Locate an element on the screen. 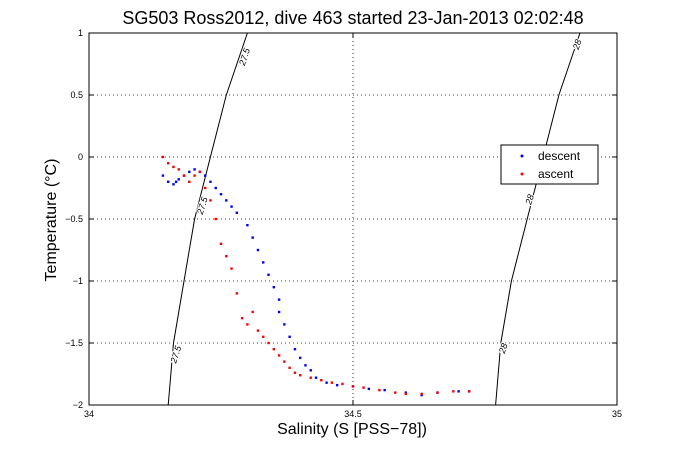  y-tick-label: −2 is located at coordinates (78, 405).